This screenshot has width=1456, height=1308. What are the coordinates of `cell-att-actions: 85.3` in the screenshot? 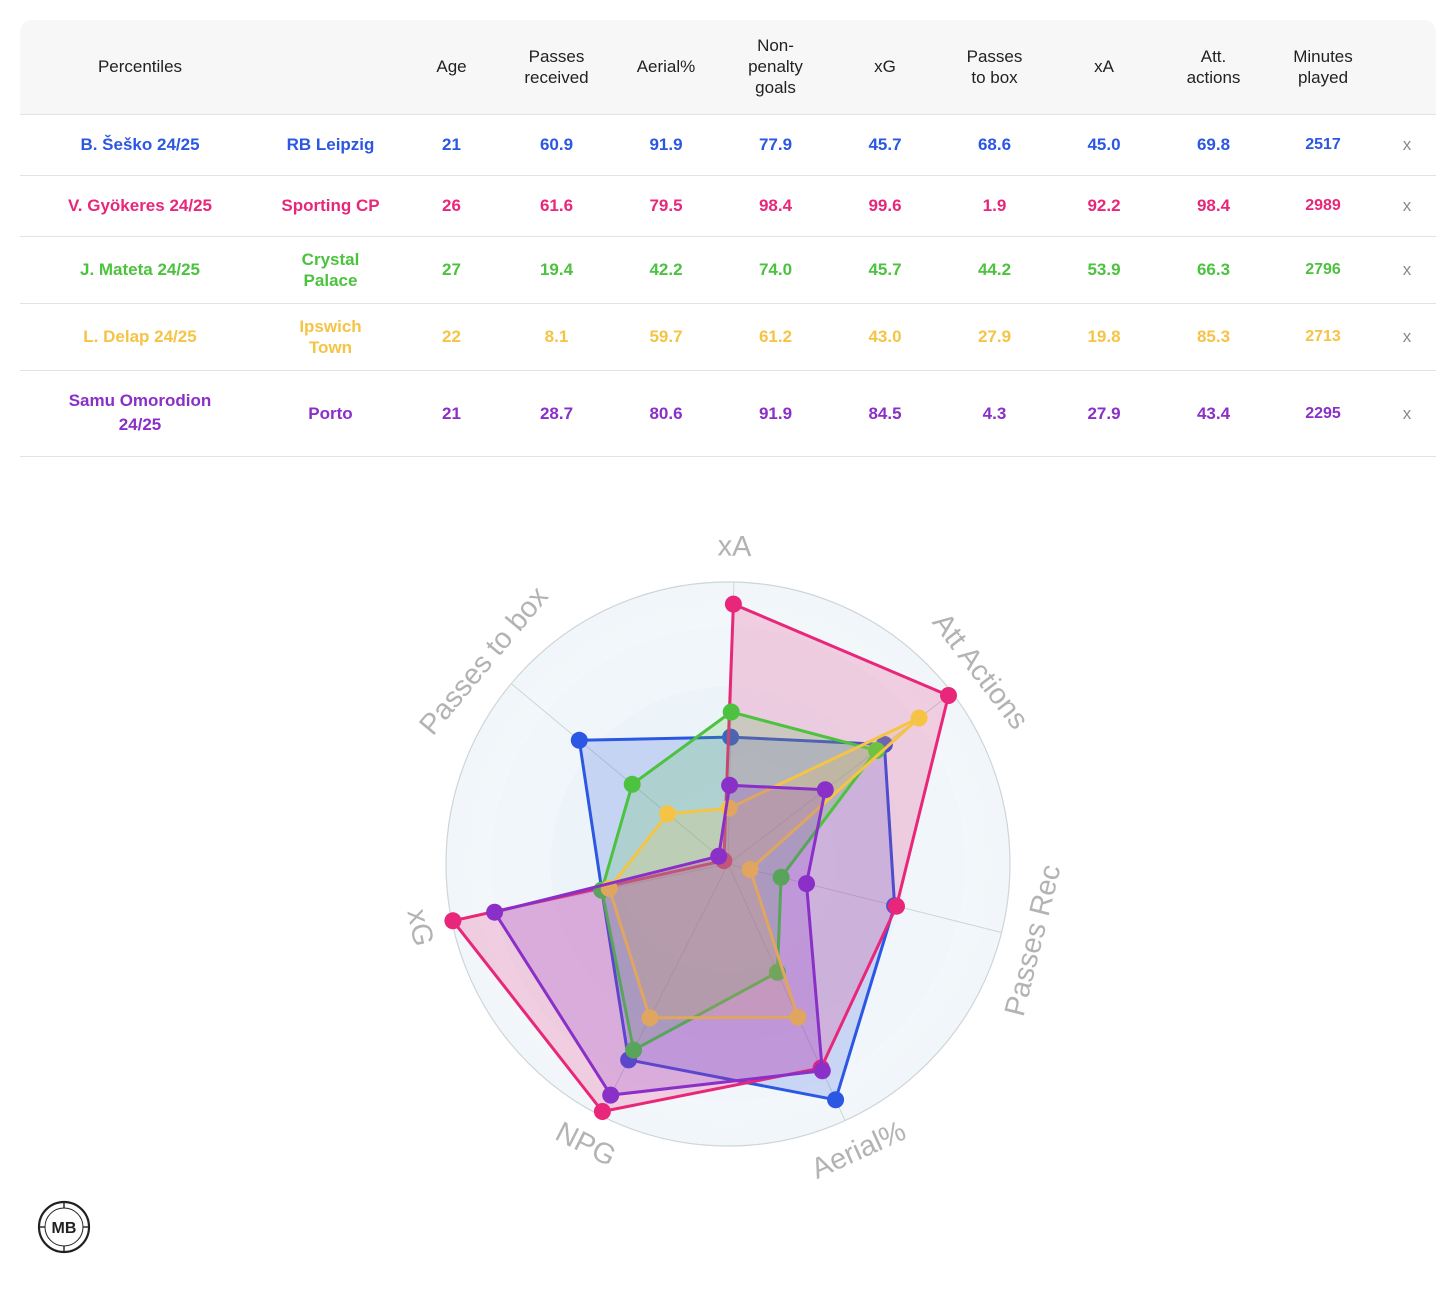 It's located at (1213, 337).